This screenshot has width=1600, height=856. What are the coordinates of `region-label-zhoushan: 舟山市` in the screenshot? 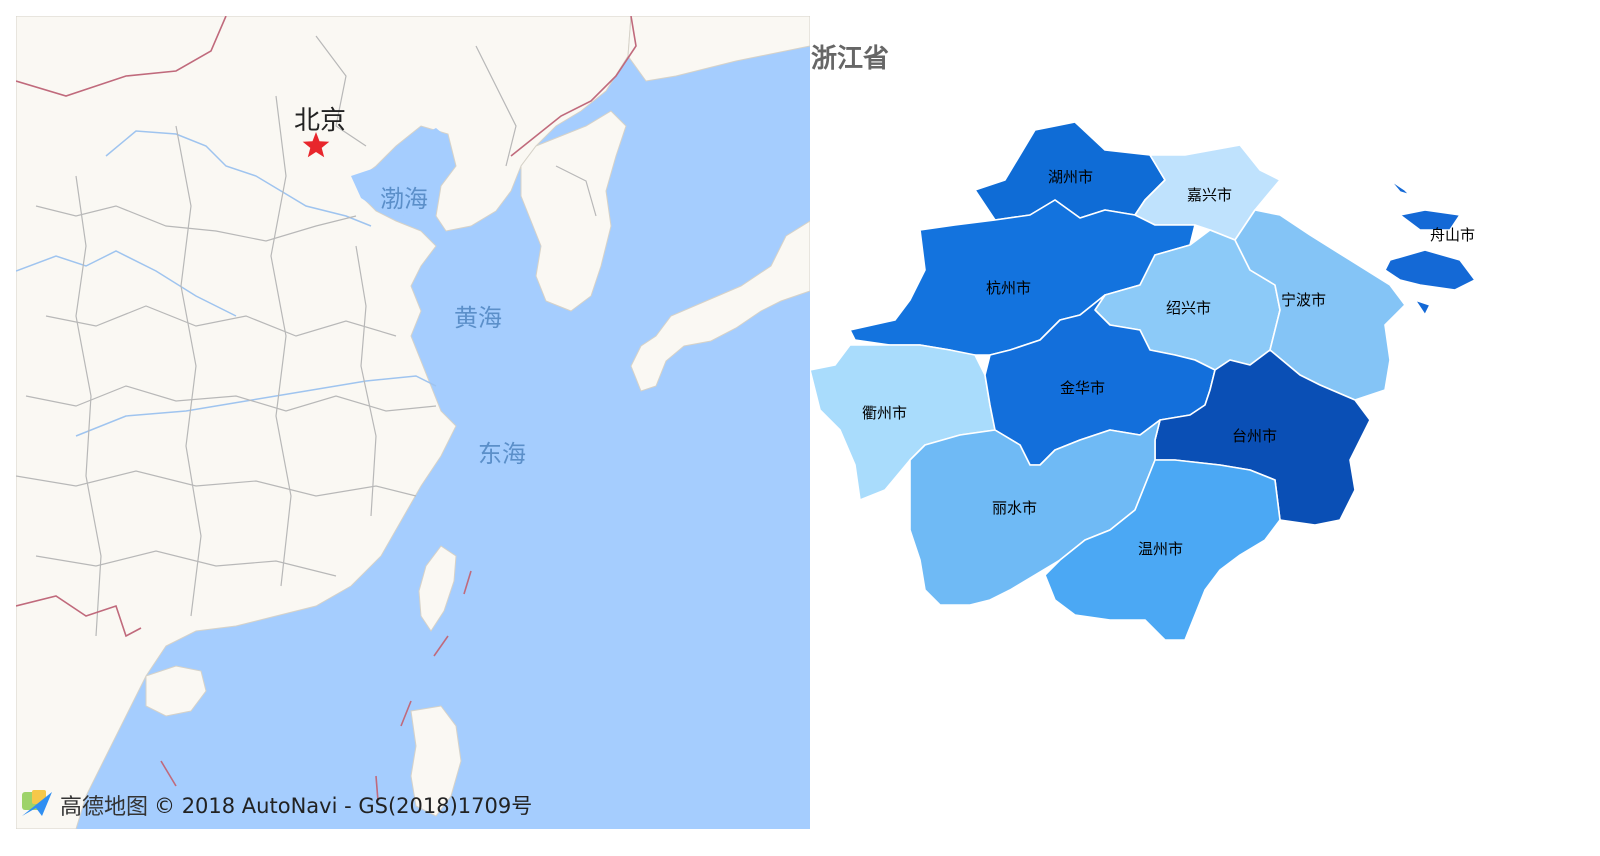 It's located at (1452, 235).